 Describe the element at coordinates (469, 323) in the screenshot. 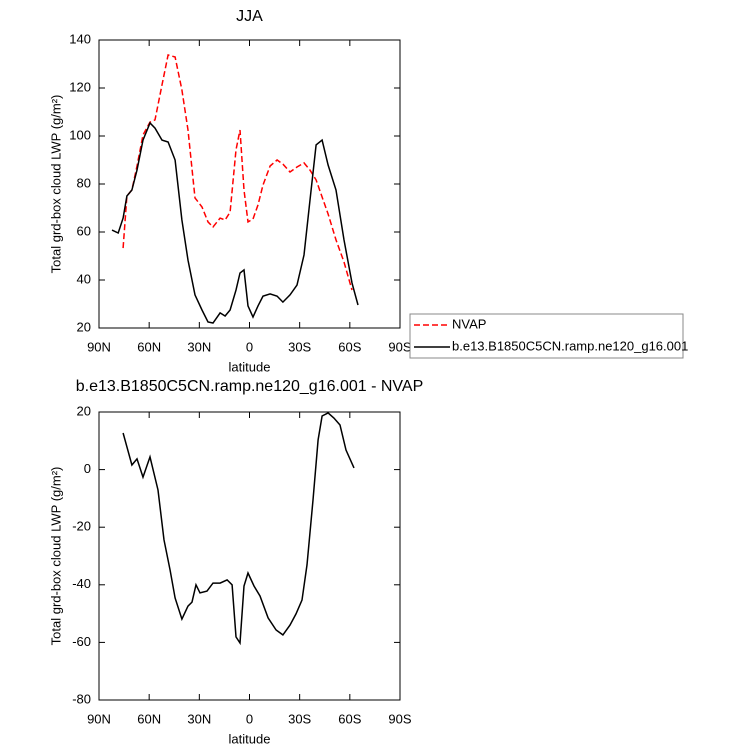

I see `legend-label: NVAP` at that location.